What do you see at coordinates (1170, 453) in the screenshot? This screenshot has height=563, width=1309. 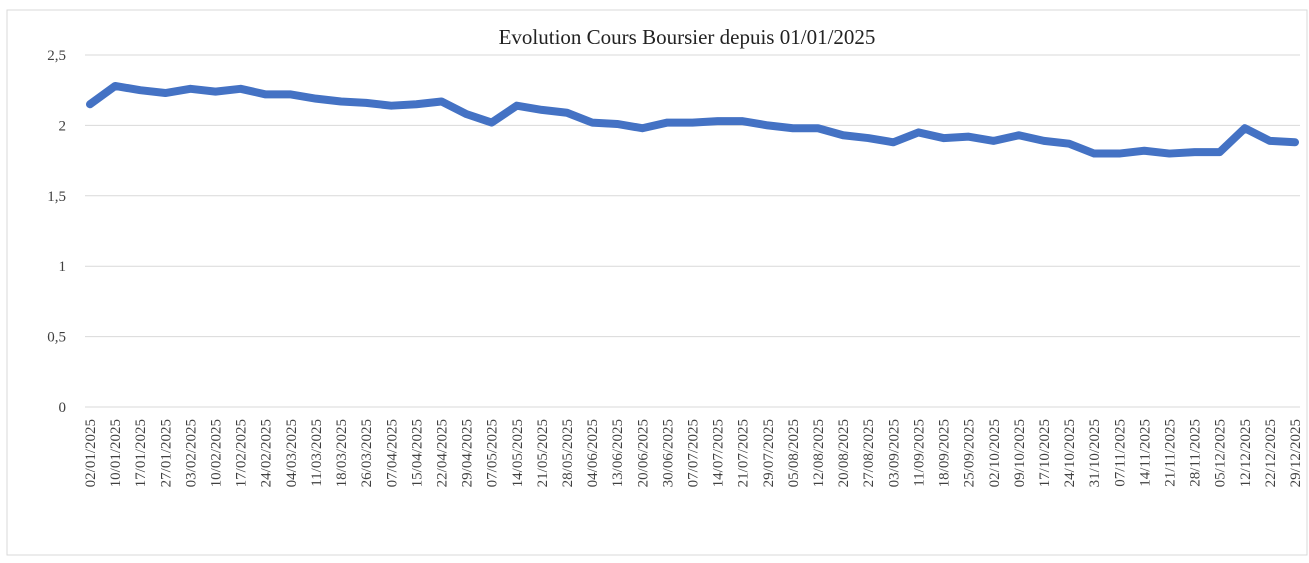 I see `x-tick-label: 21/11/2025` at bounding box center [1170, 453].